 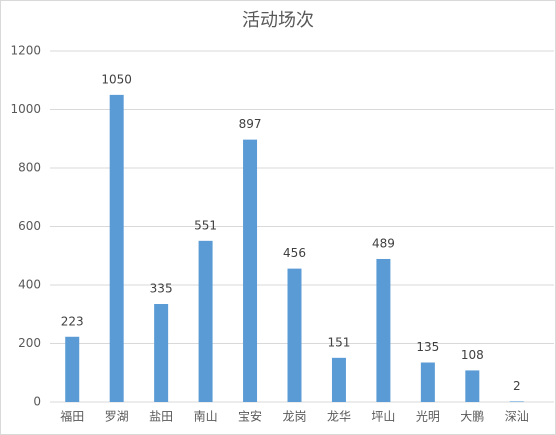 What do you see at coordinates (428, 417) in the screenshot?
I see `x-tick-label: 光明` at bounding box center [428, 417].